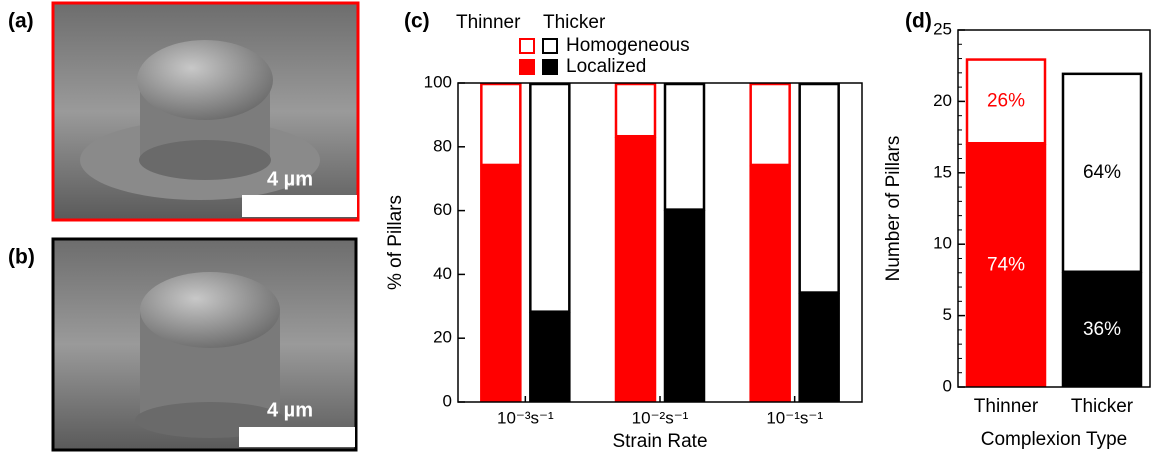 The width and height of the screenshot is (1164, 453). Describe the element at coordinates (1054, 439) in the screenshot. I see `x-axis-label: Complexion Type` at that location.